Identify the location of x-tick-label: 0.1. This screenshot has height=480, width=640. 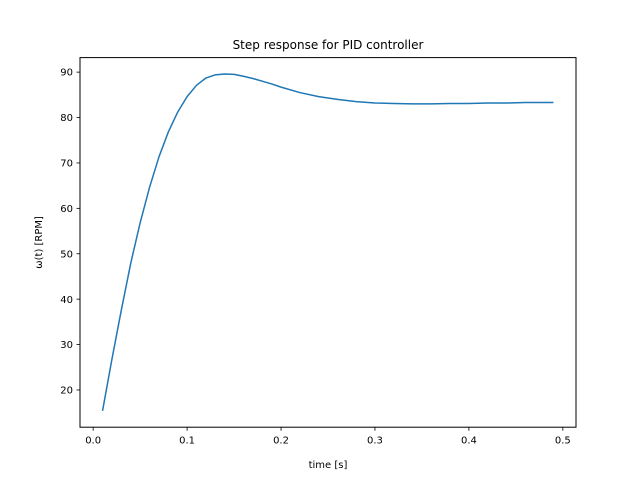
(187, 441).